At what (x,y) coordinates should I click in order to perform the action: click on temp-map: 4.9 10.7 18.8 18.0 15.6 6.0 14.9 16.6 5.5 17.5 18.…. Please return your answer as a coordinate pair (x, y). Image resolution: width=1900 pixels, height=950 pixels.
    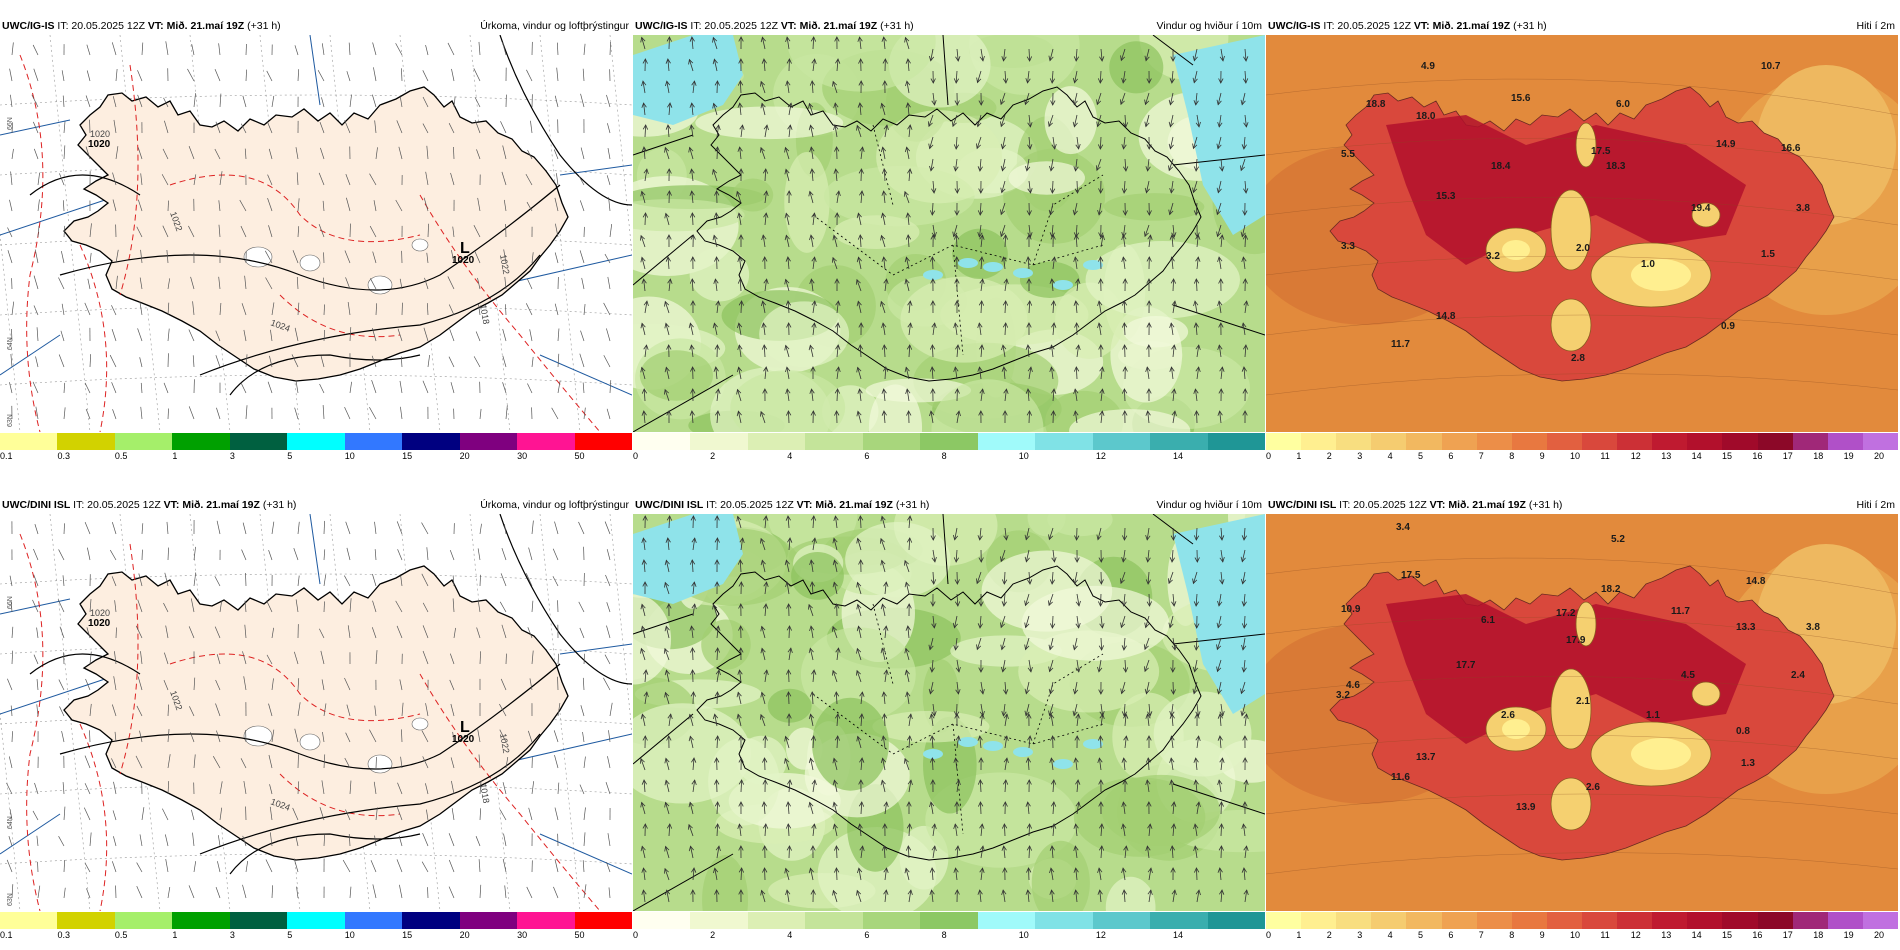
    Looking at the image, I should click on (1582, 233).